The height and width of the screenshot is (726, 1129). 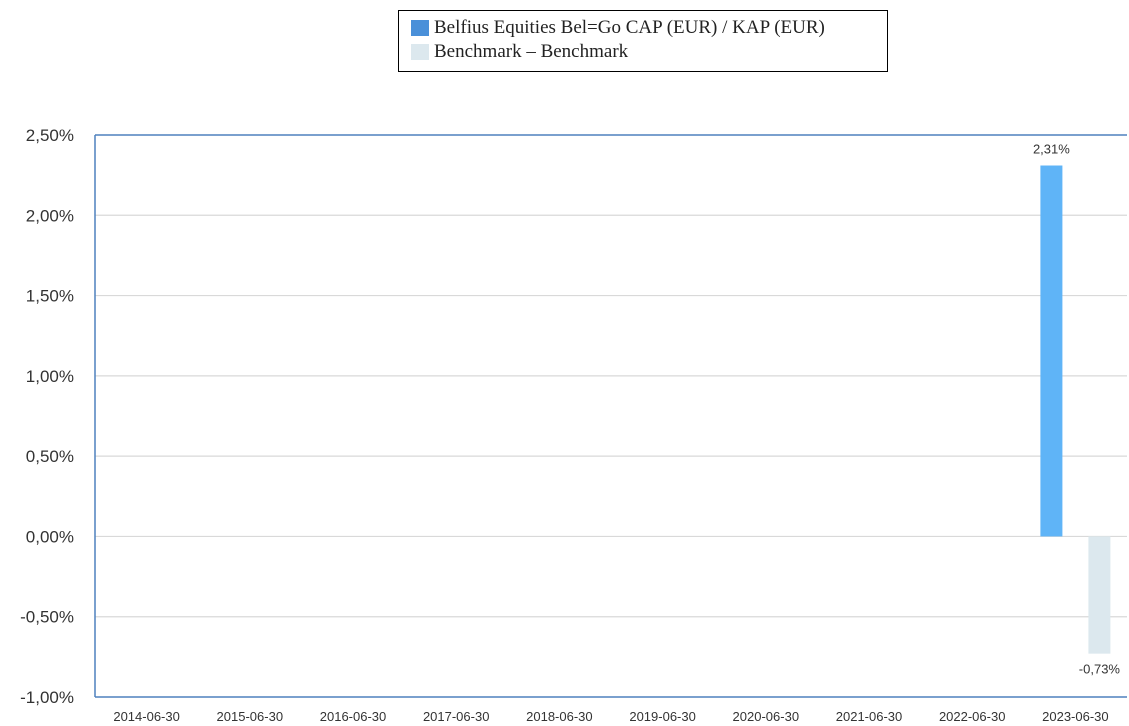 I want to click on x-tick-label: 2021-06-30, so click(x=869, y=716).